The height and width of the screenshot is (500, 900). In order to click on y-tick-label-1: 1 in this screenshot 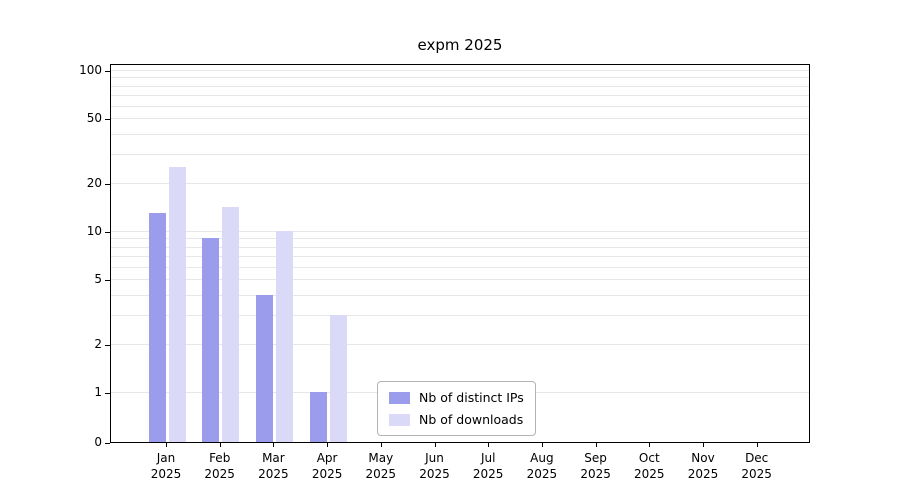, I will do `click(98, 392)`.